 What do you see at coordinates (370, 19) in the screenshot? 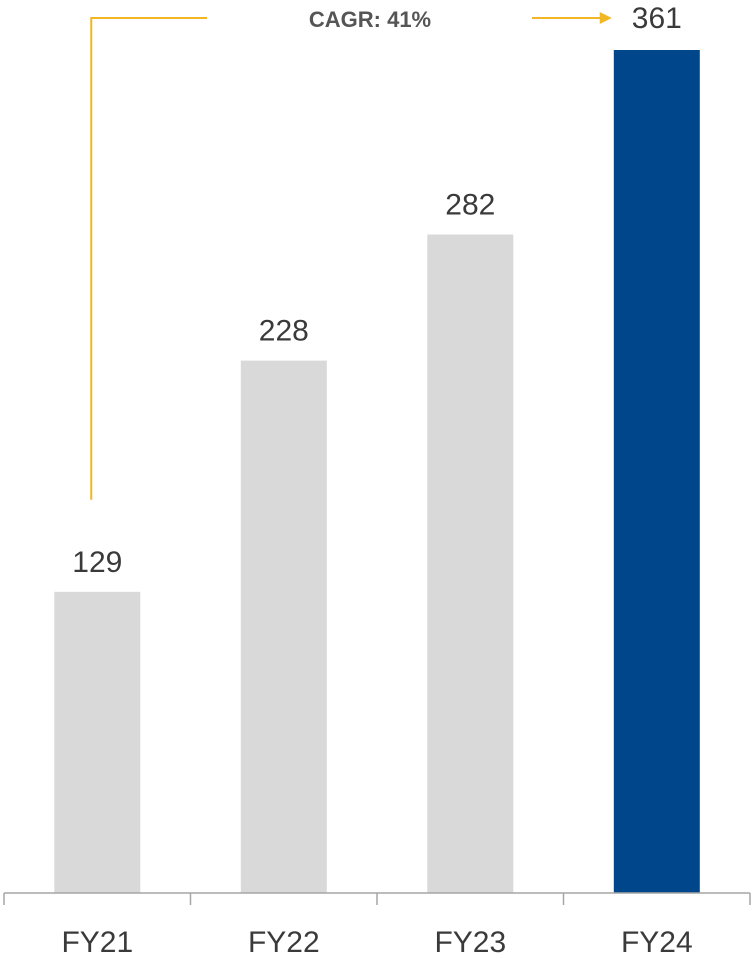
I see `cagr-label: CAGR: 41%` at bounding box center [370, 19].